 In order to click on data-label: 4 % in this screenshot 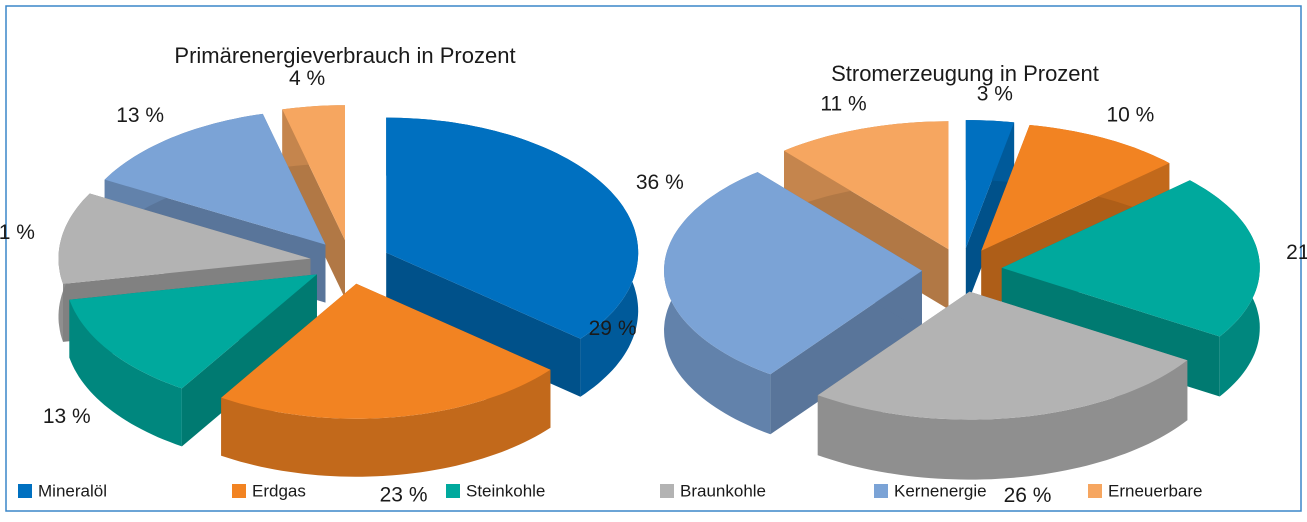, I will do `click(307, 78)`.